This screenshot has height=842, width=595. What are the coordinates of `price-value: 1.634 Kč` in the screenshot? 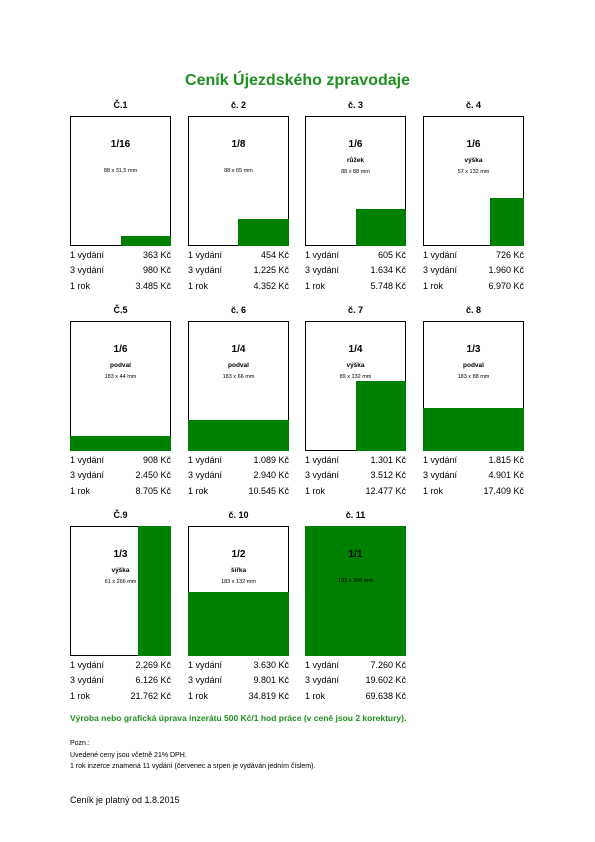 It's located at (388, 270).